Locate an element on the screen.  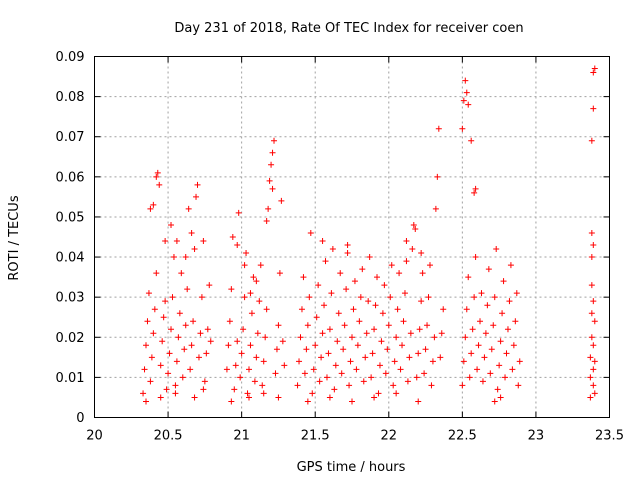
y-axis-label: ROTI / TECUs is located at coordinates (14, 237).